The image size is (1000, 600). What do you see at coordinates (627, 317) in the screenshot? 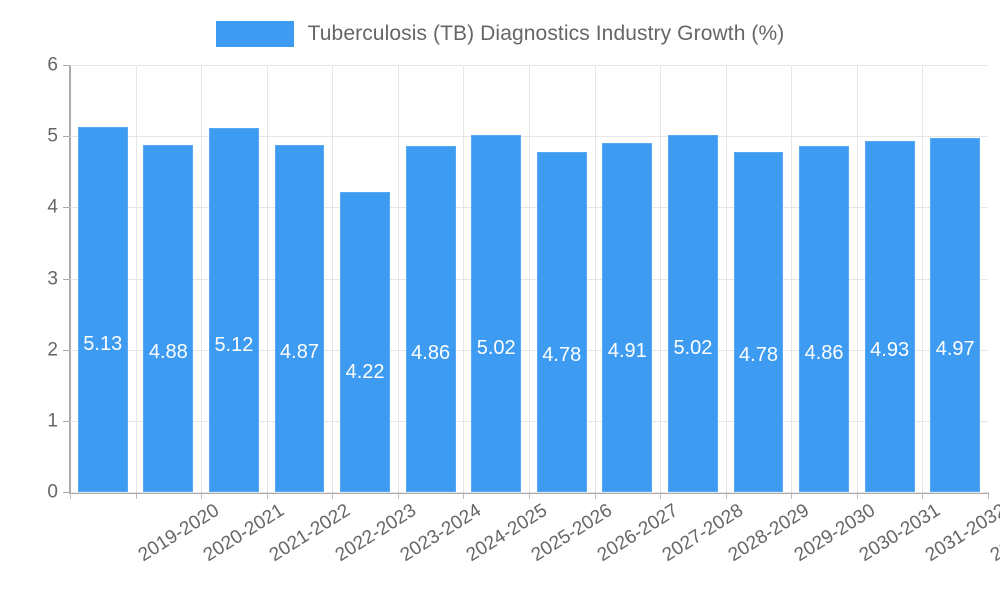
I see `bar: 4.91` at bounding box center [627, 317].